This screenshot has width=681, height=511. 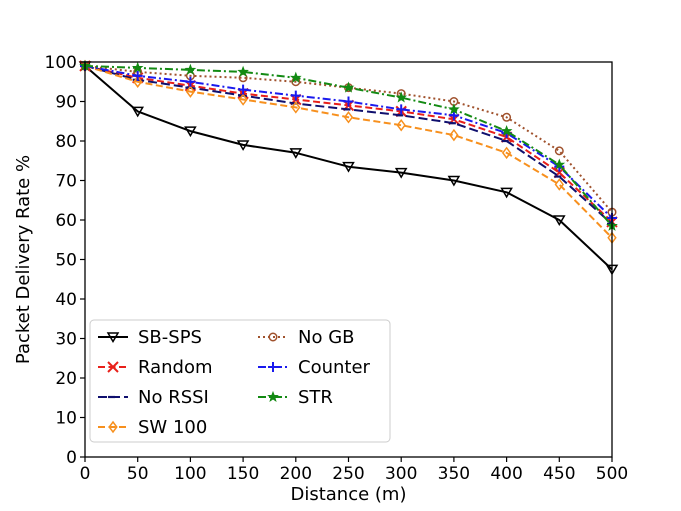 I want to click on legend-label: SB-SPS, so click(x=170, y=337).